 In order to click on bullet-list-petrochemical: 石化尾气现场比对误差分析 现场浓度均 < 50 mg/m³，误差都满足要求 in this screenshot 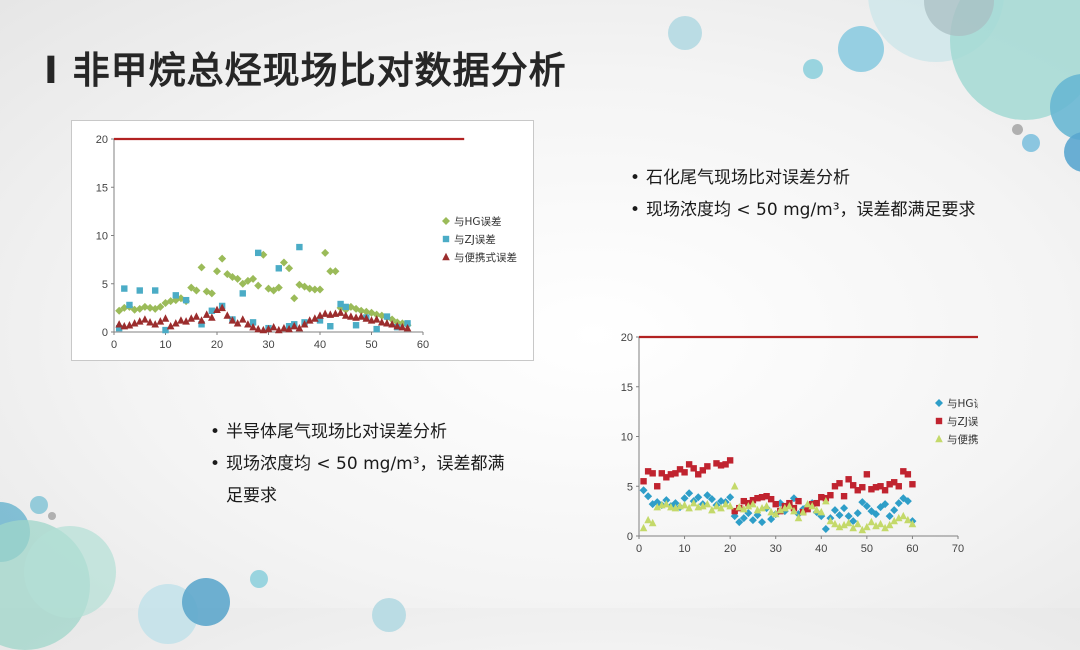, I will do `click(803, 194)`.